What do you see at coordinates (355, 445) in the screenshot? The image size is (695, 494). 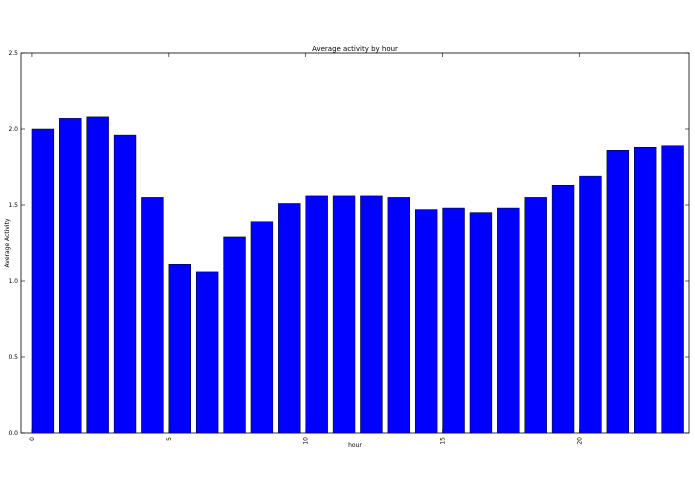 I see `x-axis-label: hour` at bounding box center [355, 445].